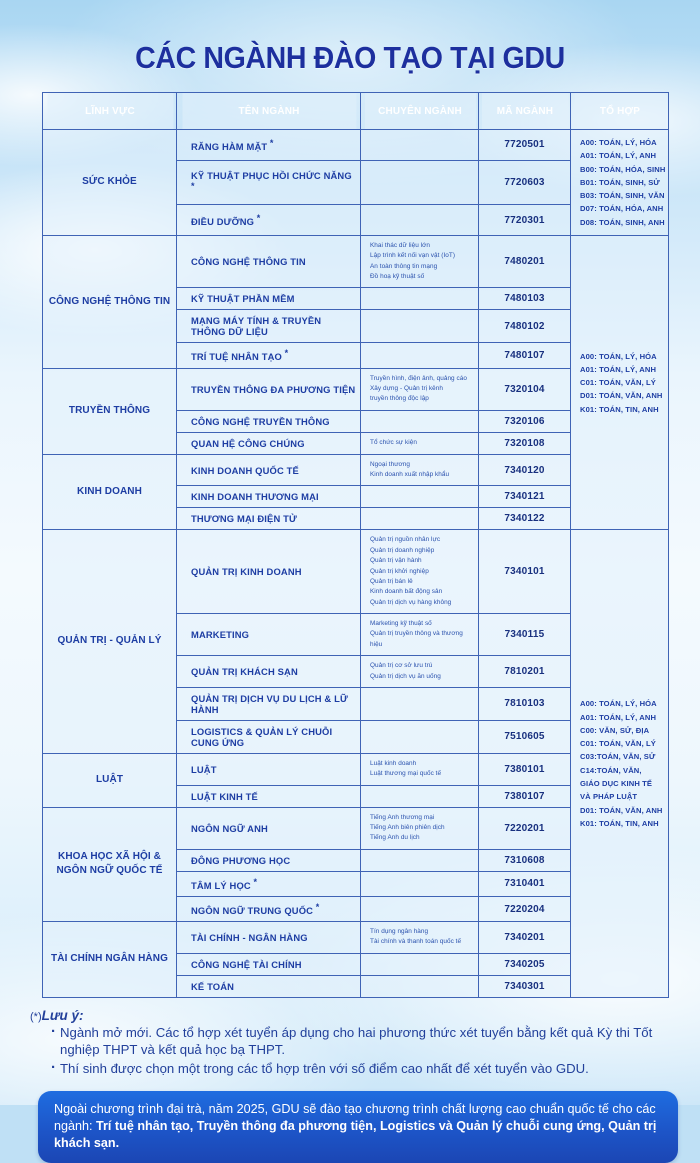 This screenshot has width=700, height=1163. I want to click on combination-line: A01: TOÁN, LÝ, ANH, so click(618, 717).